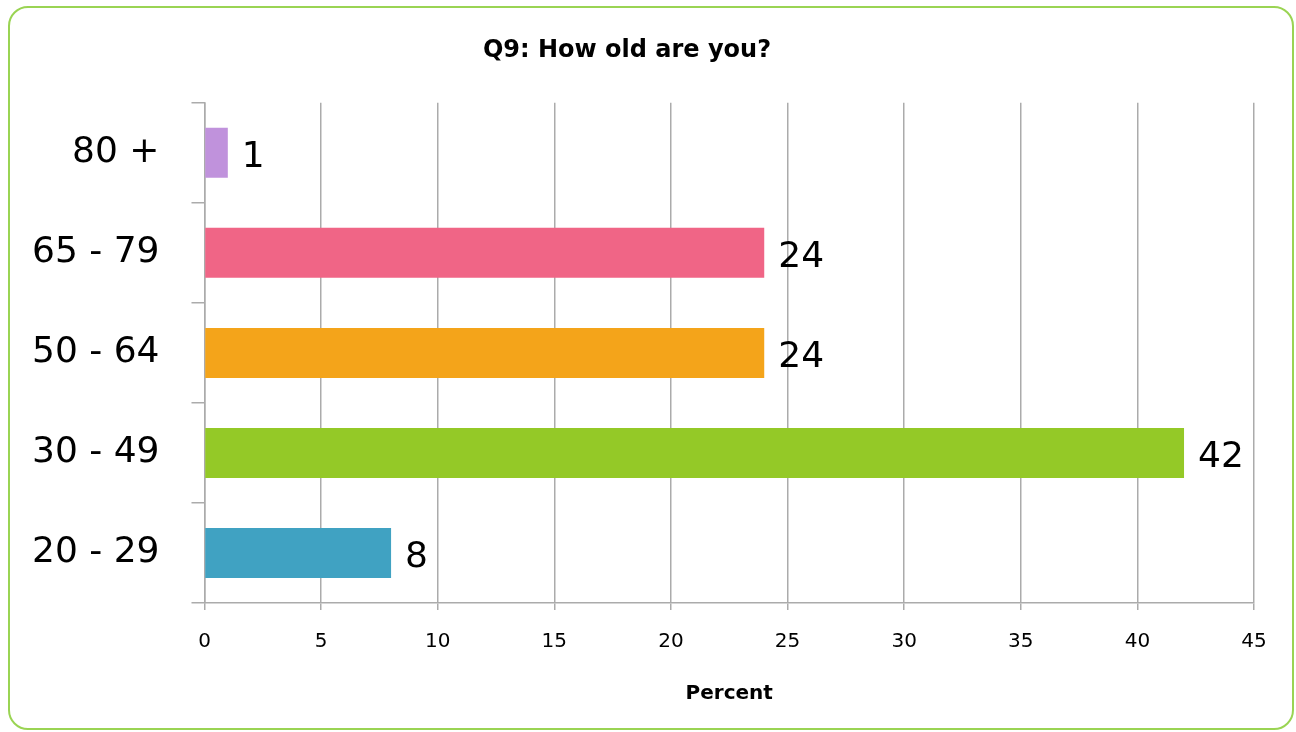  What do you see at coordinates (416, 555) in the screenshot?
I see `data-label: 8` at bounding box center [416, 555].